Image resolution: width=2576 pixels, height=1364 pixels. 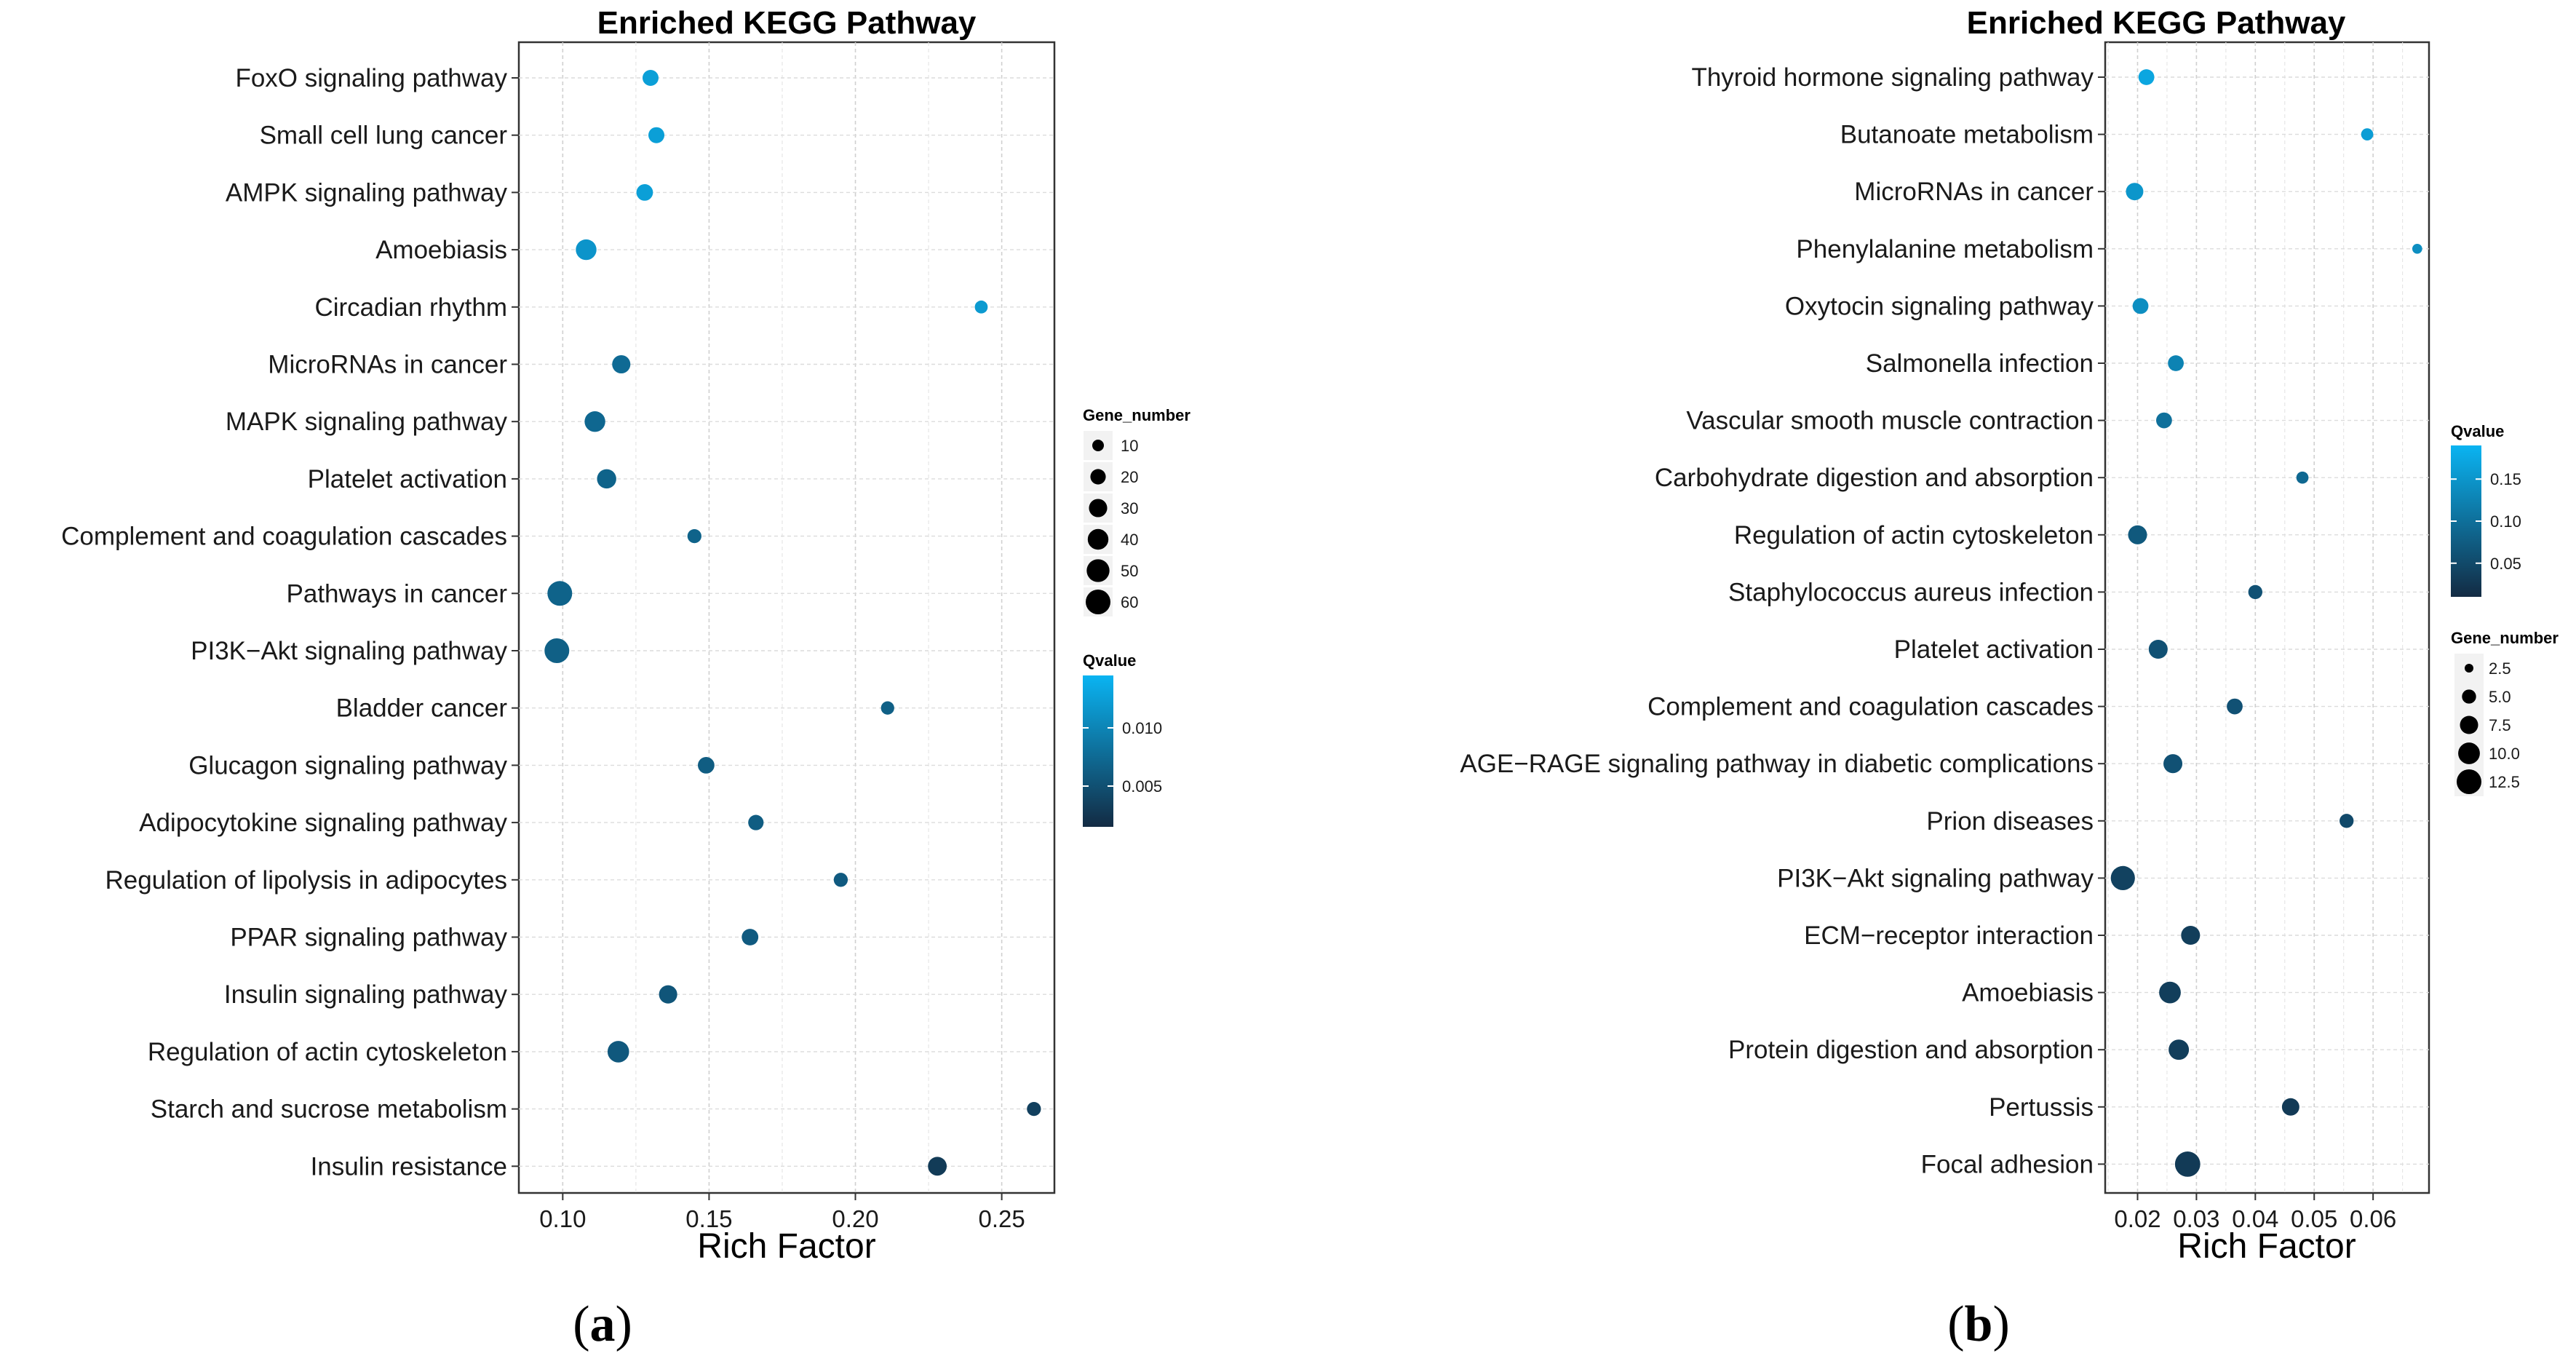 What do you see at coordinates (1914, 535) in the screenshot?
I see `category-label: Regulation of actin cytoskeleton` at bounding box center [1914, 535].